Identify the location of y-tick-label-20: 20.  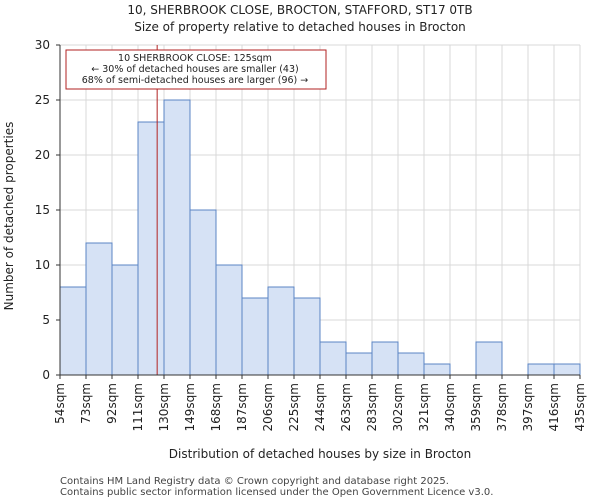
(42, 155).